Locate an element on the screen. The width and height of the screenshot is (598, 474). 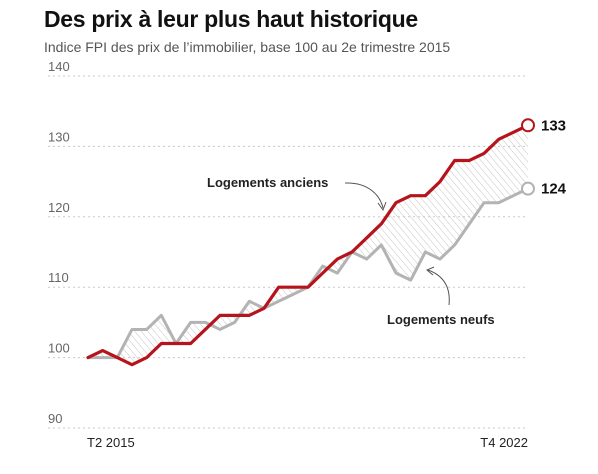
y-axis: 90 100 110 120 130 140 is located at coordinates (59, 242).